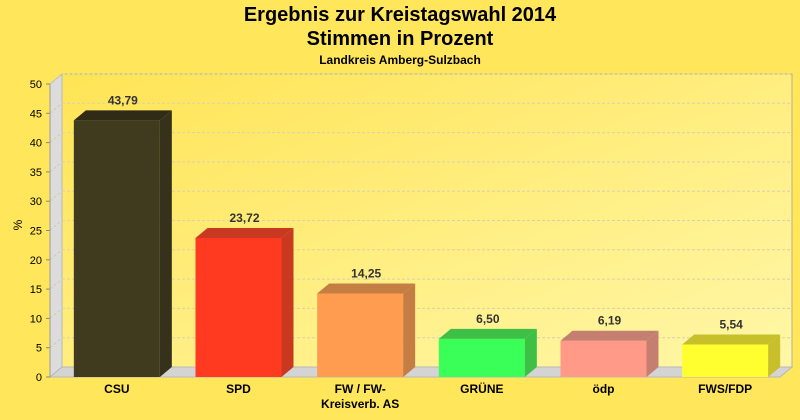 This screenshot has width=800, height=420. What do you see at coordinates (36, 261) in the screenshot?
I see `y-tick-label: 20` at bounding box center [36, 261].